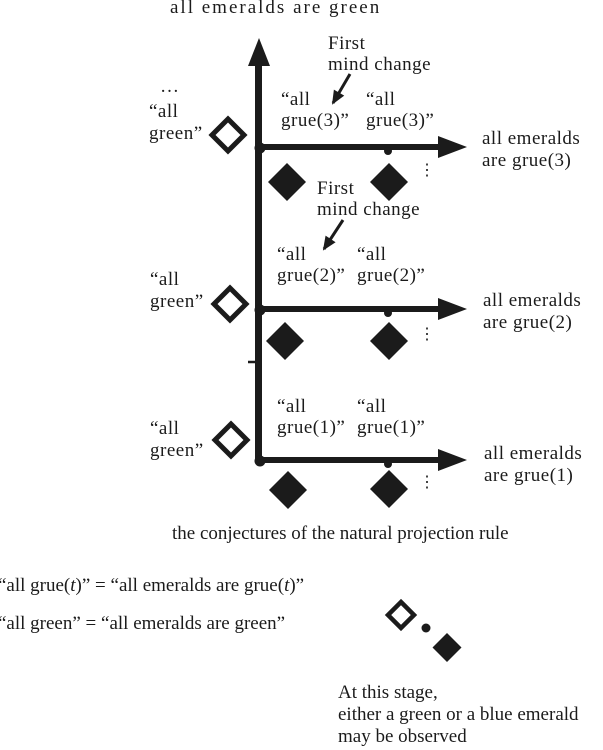 The image size is (603, 750). Describe the element at coordinates (452, 309) in the screenshot. I see `x-axis-arrowhead-grue2-icon` at that location.